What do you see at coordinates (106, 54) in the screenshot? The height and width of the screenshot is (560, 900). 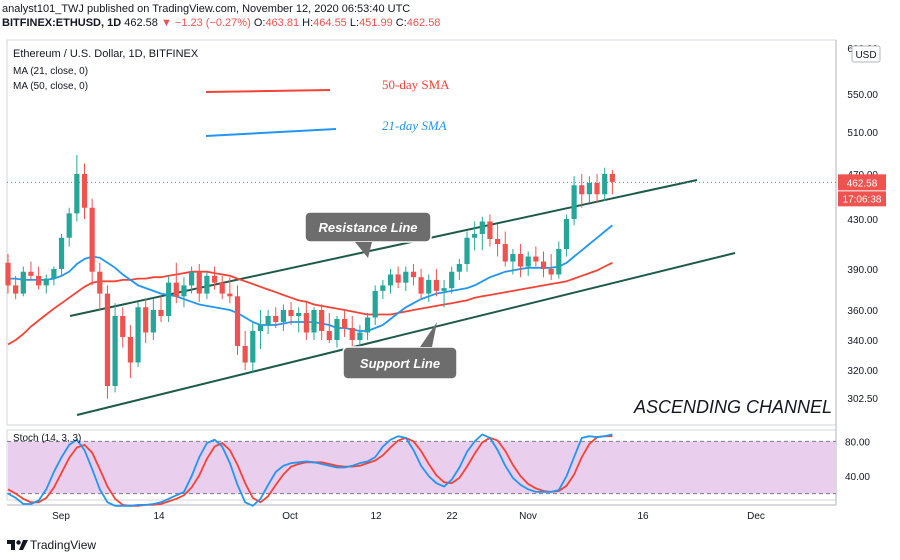 I see `chart-title: Ethereum / U.S. Dollar, 1D, BITFINEX` at bounding box center [106, 54].